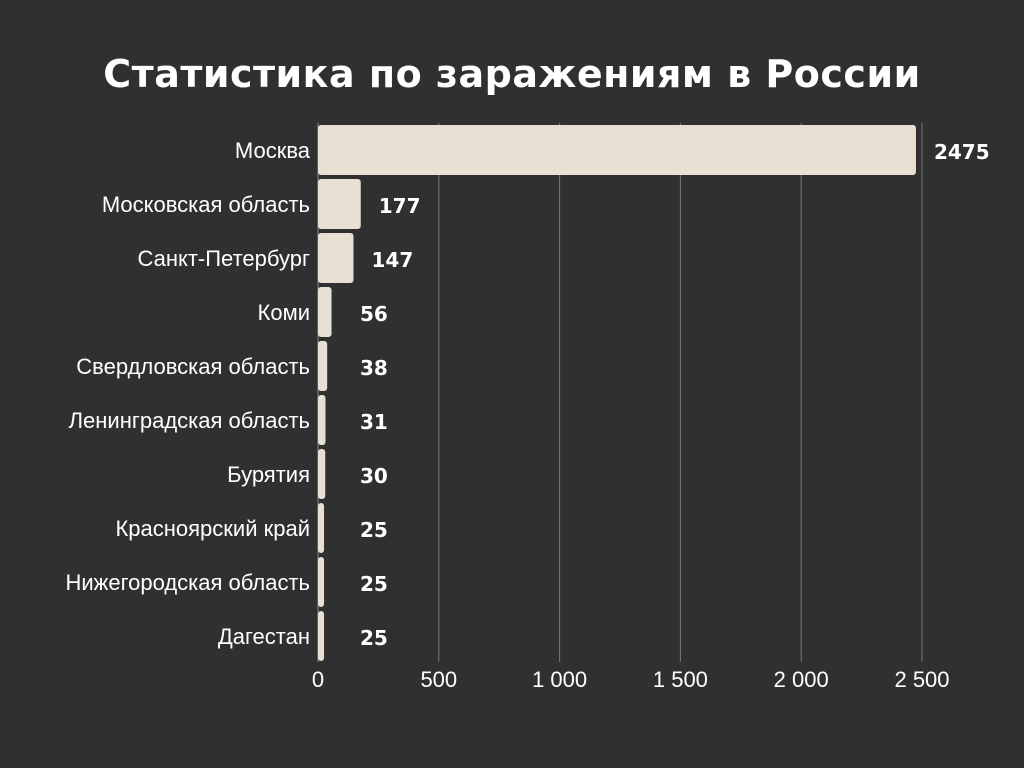 This screenshot has width=1024, height=768. I want to click on x-tick-label: 0, so click(318, 679).